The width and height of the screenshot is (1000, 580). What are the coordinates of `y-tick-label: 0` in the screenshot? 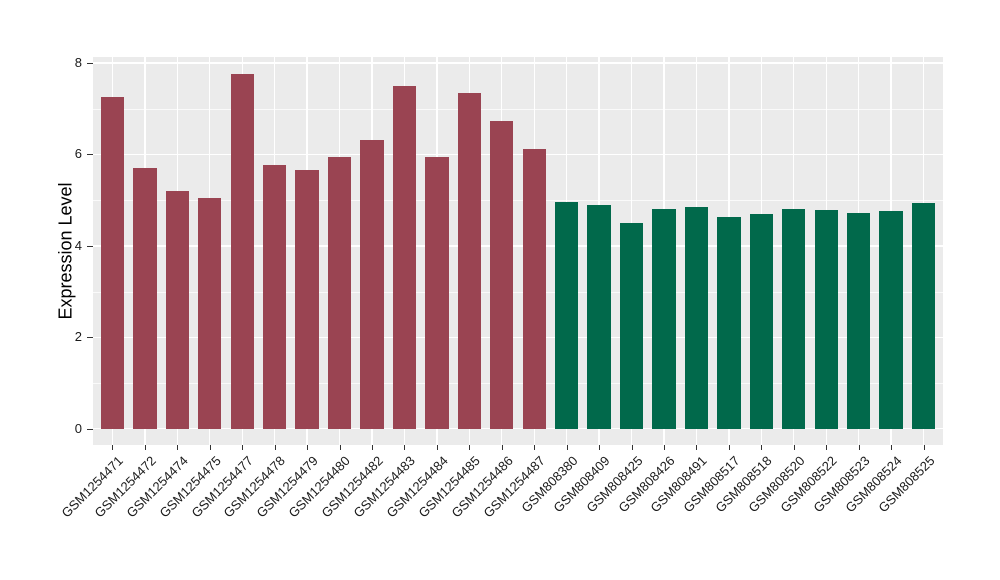 It's located at (78, 428).